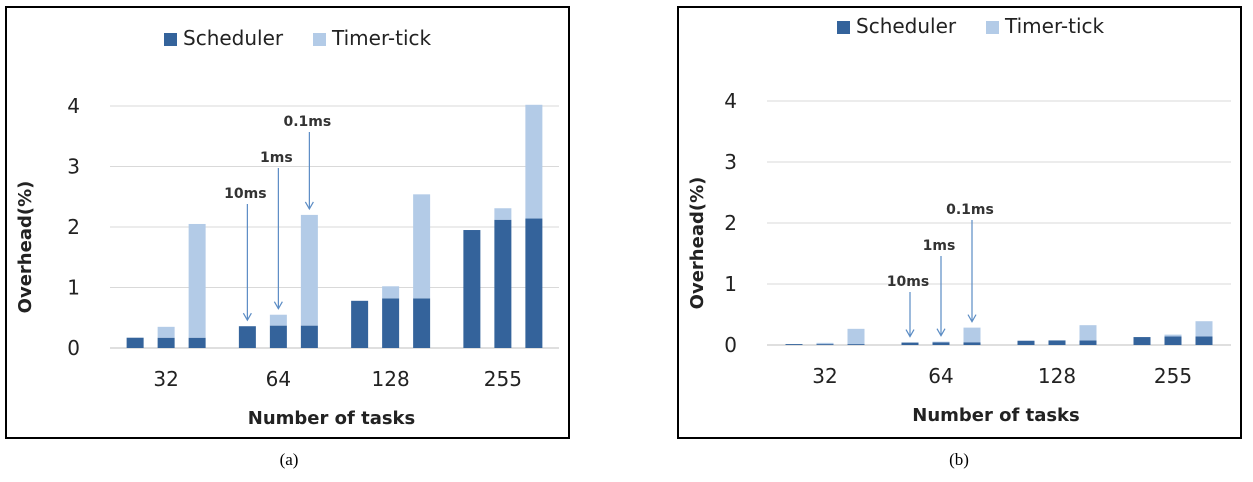 The height and width of the screenshot is (482, 1253). What do you see at coordinates (289, 459) in the screenshot?
I see `caption-a: (a)` at bounding box center [289, 459].